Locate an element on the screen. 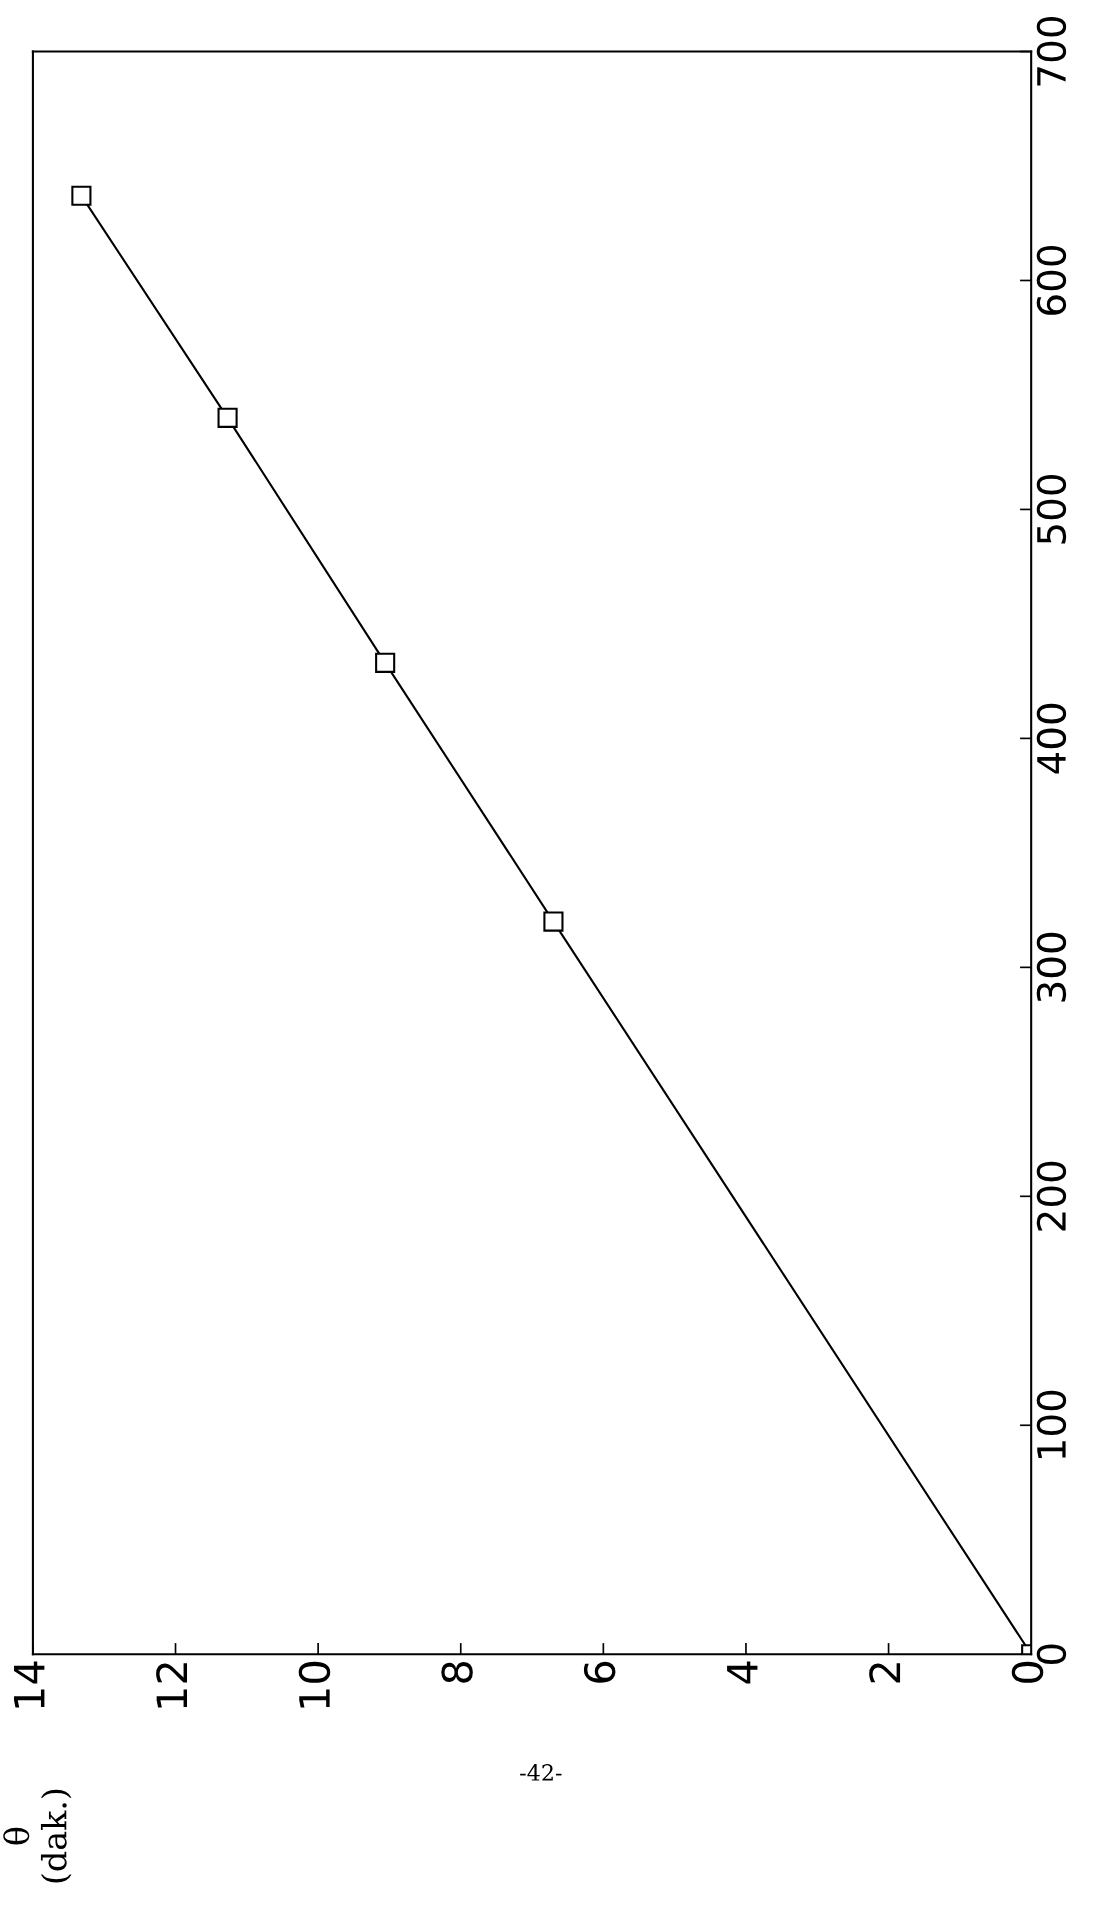  y-tick-label: 300 is located at coordinates (1051, 967).